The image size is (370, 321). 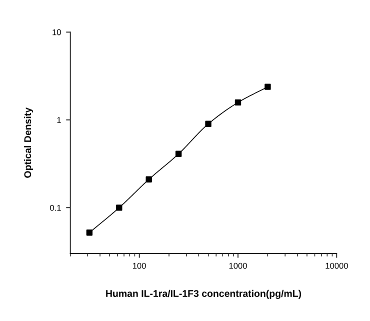 I want to click on y-tick-label: 10, so click(x=56, y=32).